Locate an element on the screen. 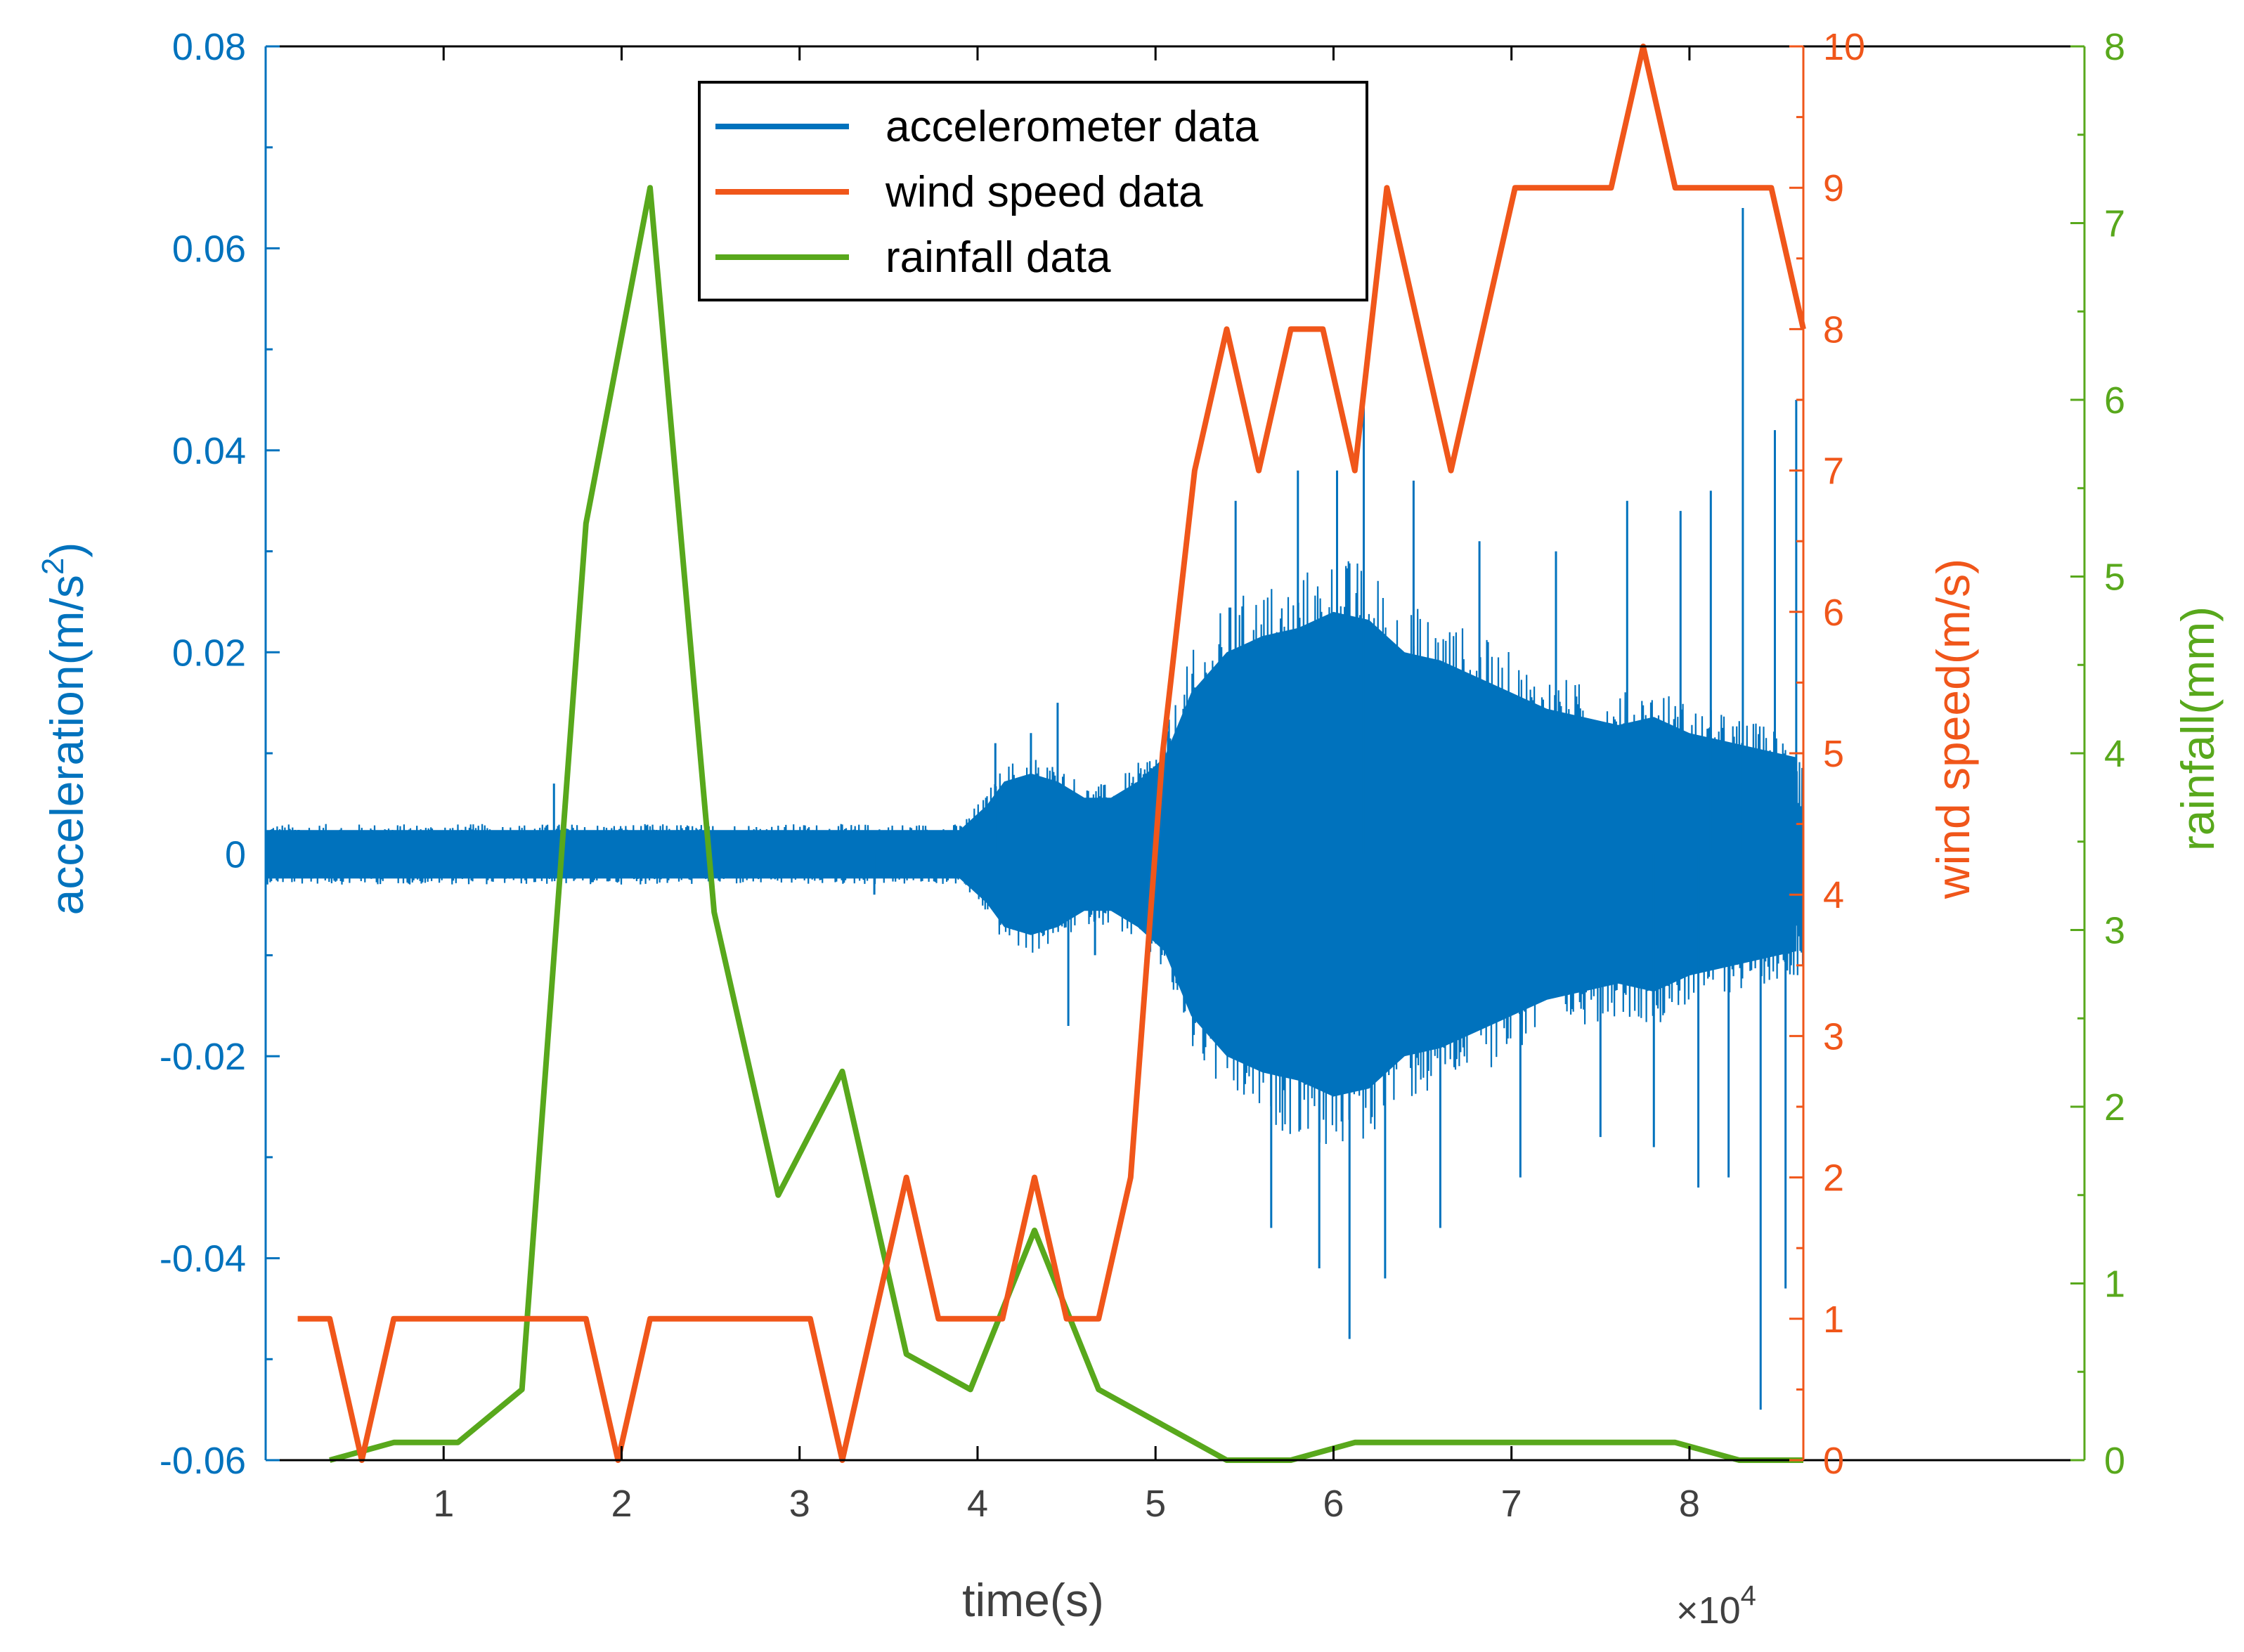  x-tick-label: 3 is located at coordinates (799, 1504).